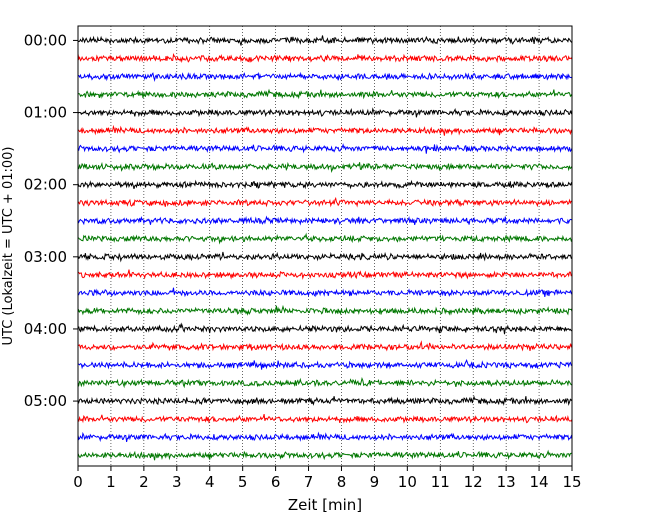 This screenshot has height=520, width=650. What do you see at coordinates (539, 482) in the screenshot?
I see `x-tick-label: 14` at bounding box center [539, 482].